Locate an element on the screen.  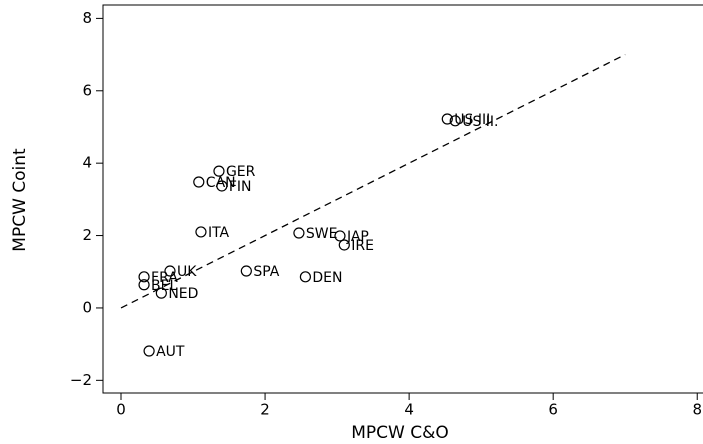
point-label: DEN is located at coordinates (327, 278).